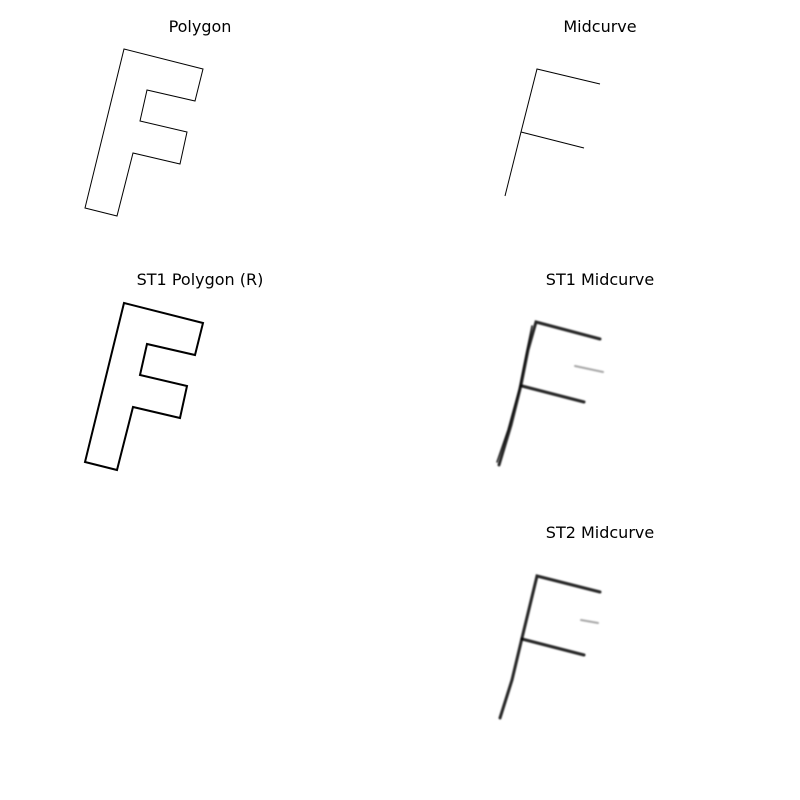 This screenshot has height=800, width=800. Describe the element at coordinates (600, 532) in the screenshot. I see `panel-title-st2-midcurve: ST2 Midcurve` at that location.